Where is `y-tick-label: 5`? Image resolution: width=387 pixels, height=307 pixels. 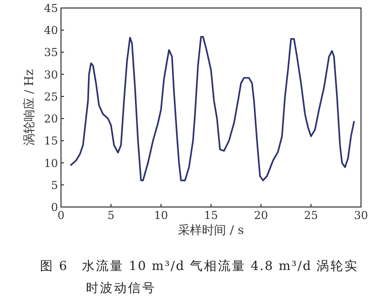 y-tick-label: 5 is located at coordinates (54, 185).